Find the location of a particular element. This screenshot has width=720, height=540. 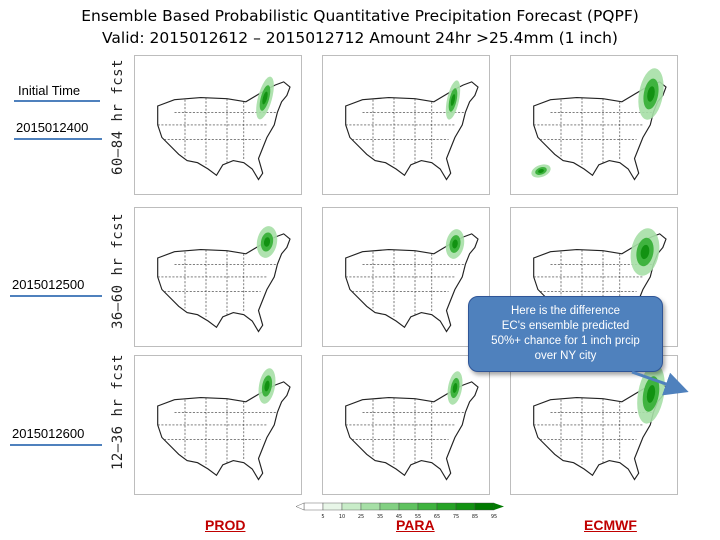

row-1-forecast-label: 60–84 hr fcst is located at coordinates (118, 117).